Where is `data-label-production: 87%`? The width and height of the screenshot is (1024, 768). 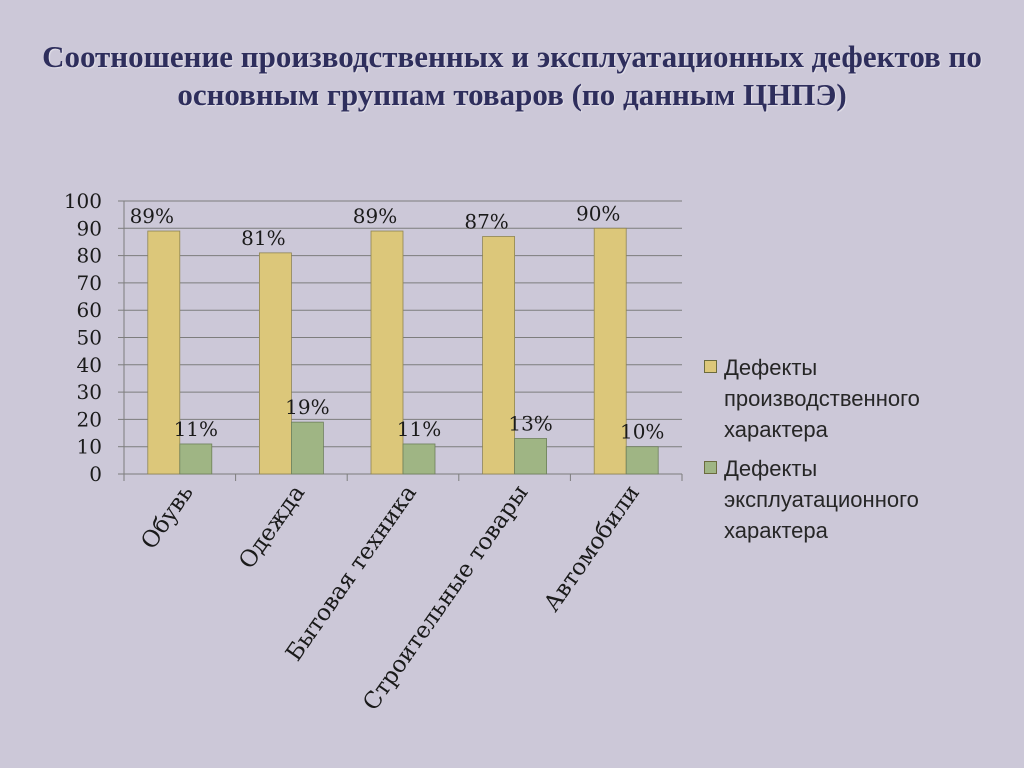 data-label-production: 87% is located at coordinates (486, 221).